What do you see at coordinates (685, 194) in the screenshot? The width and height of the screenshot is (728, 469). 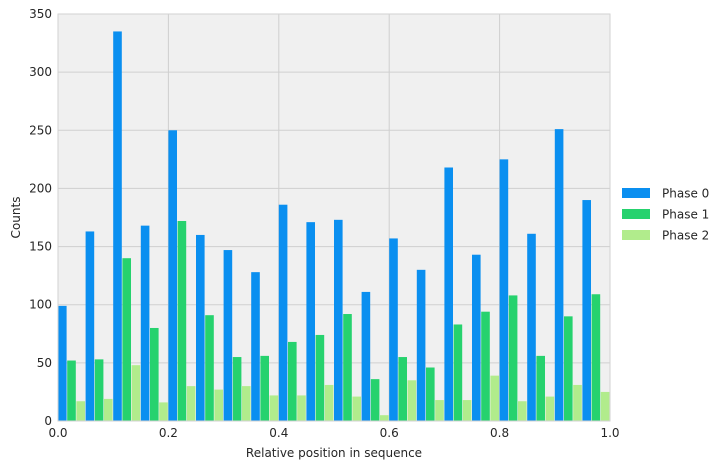 I see `legend-label: Phase 0` at bounding box center [685, 194].